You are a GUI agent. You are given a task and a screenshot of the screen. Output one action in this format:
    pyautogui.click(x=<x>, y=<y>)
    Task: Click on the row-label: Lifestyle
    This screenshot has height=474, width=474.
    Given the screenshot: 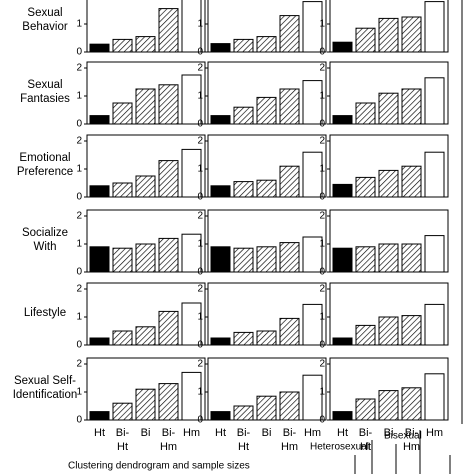 What is the action you would take?
    pyautogui.click(x=45, y=313)
    